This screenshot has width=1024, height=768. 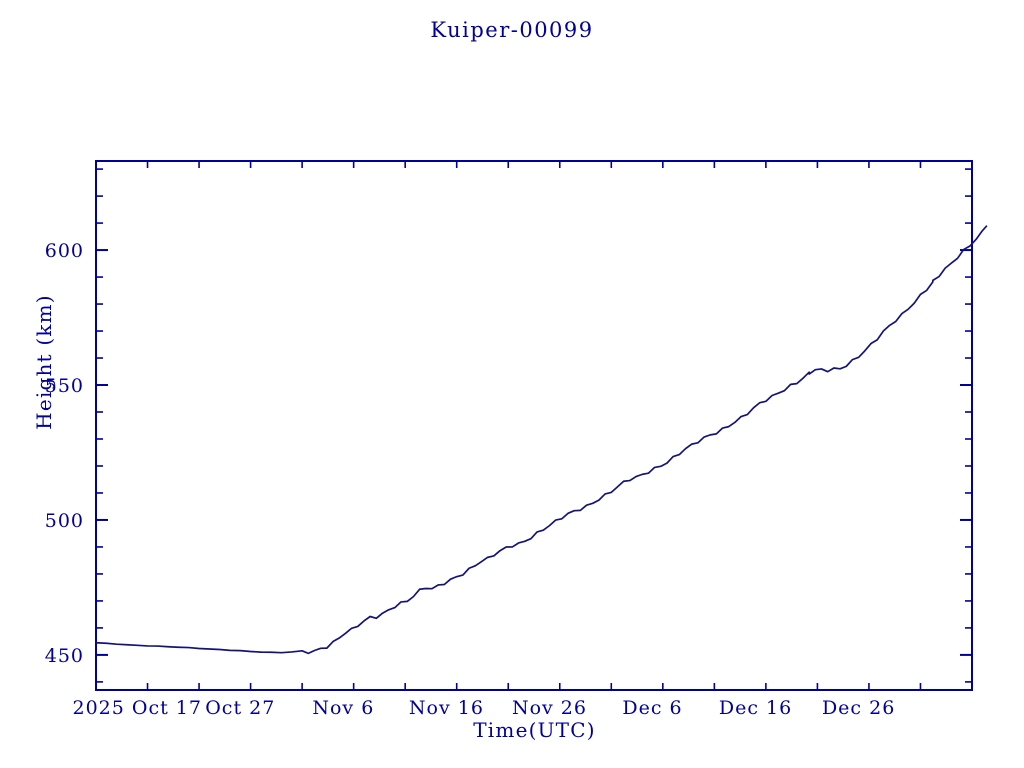 What do you see at coordinates (64, 453) in the screenshot?
I see `y-axis-tick-labels: 450 500 550 600` at bounding box center [64, 453].